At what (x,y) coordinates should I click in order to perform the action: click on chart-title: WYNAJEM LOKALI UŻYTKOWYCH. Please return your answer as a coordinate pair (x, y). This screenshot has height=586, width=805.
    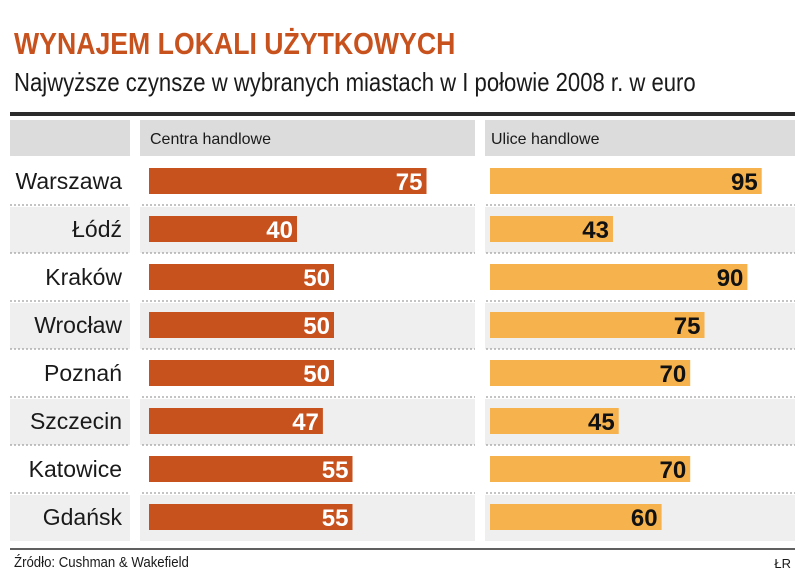
    Looking at the image, I should click on (235, 43).